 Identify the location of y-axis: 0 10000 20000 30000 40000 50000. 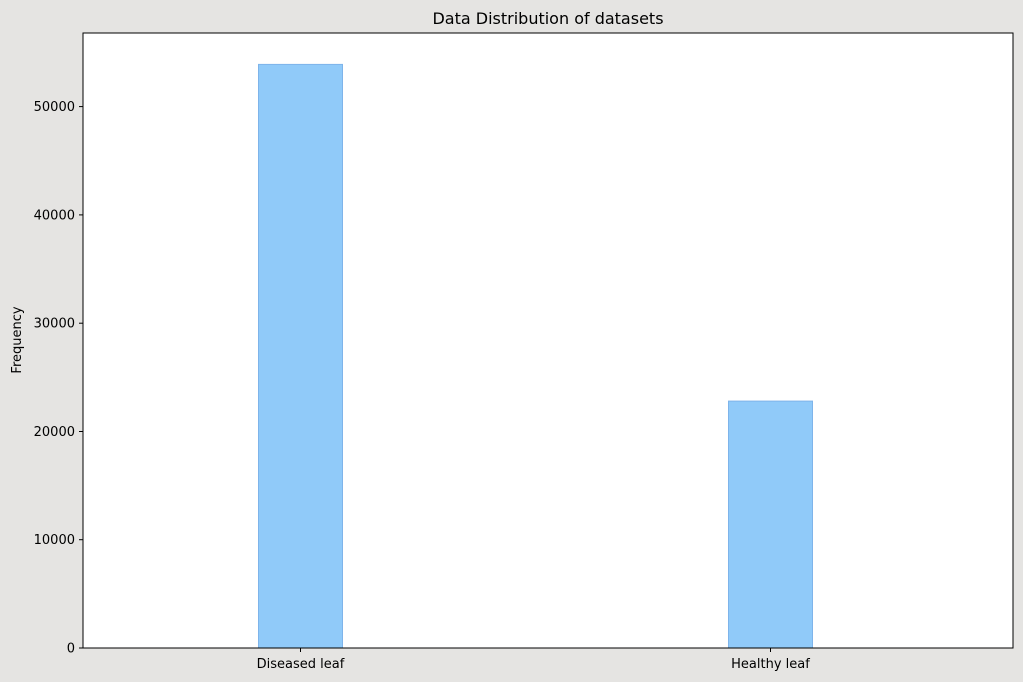
(58, 378).